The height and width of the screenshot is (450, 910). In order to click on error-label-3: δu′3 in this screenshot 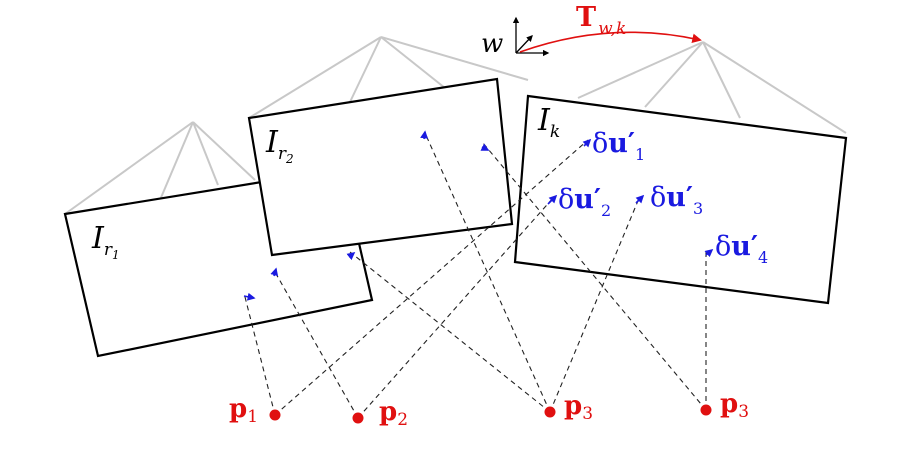, I will do `click(676, 200)`.